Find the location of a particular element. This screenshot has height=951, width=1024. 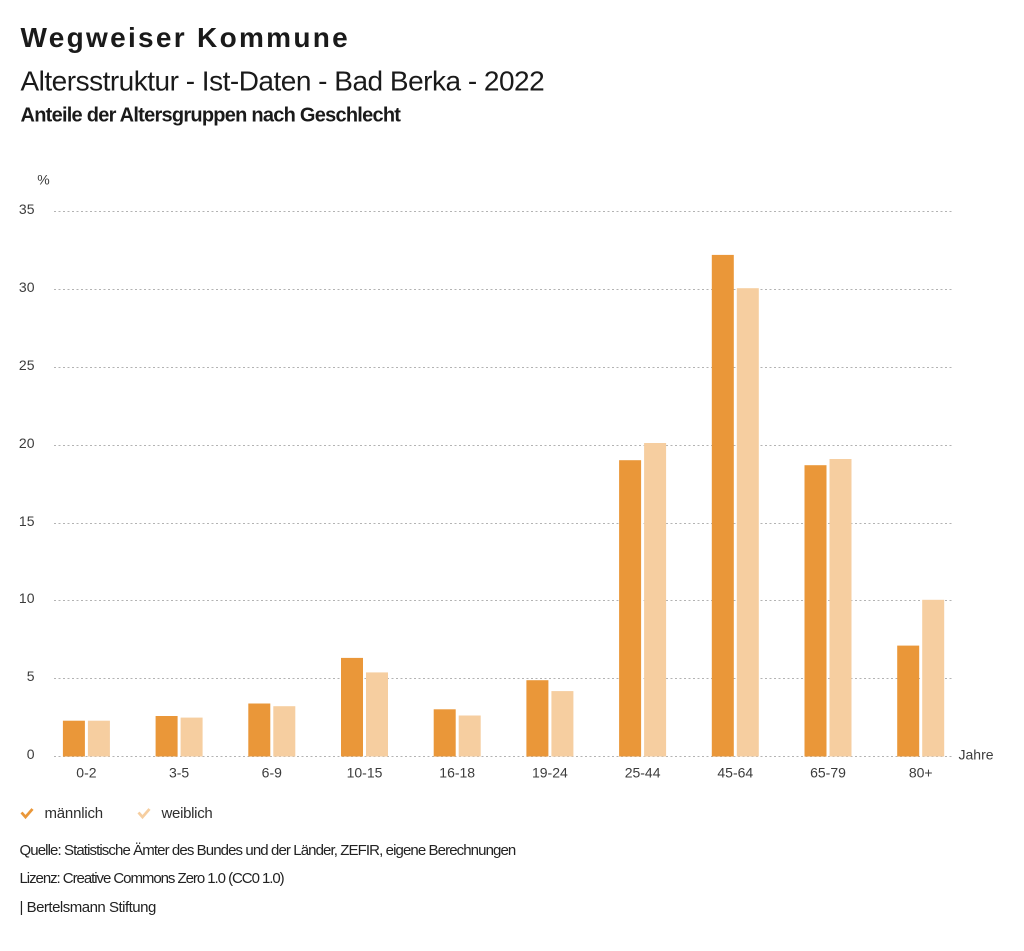

svg-text: 25 is located at coordinates (27, 365).